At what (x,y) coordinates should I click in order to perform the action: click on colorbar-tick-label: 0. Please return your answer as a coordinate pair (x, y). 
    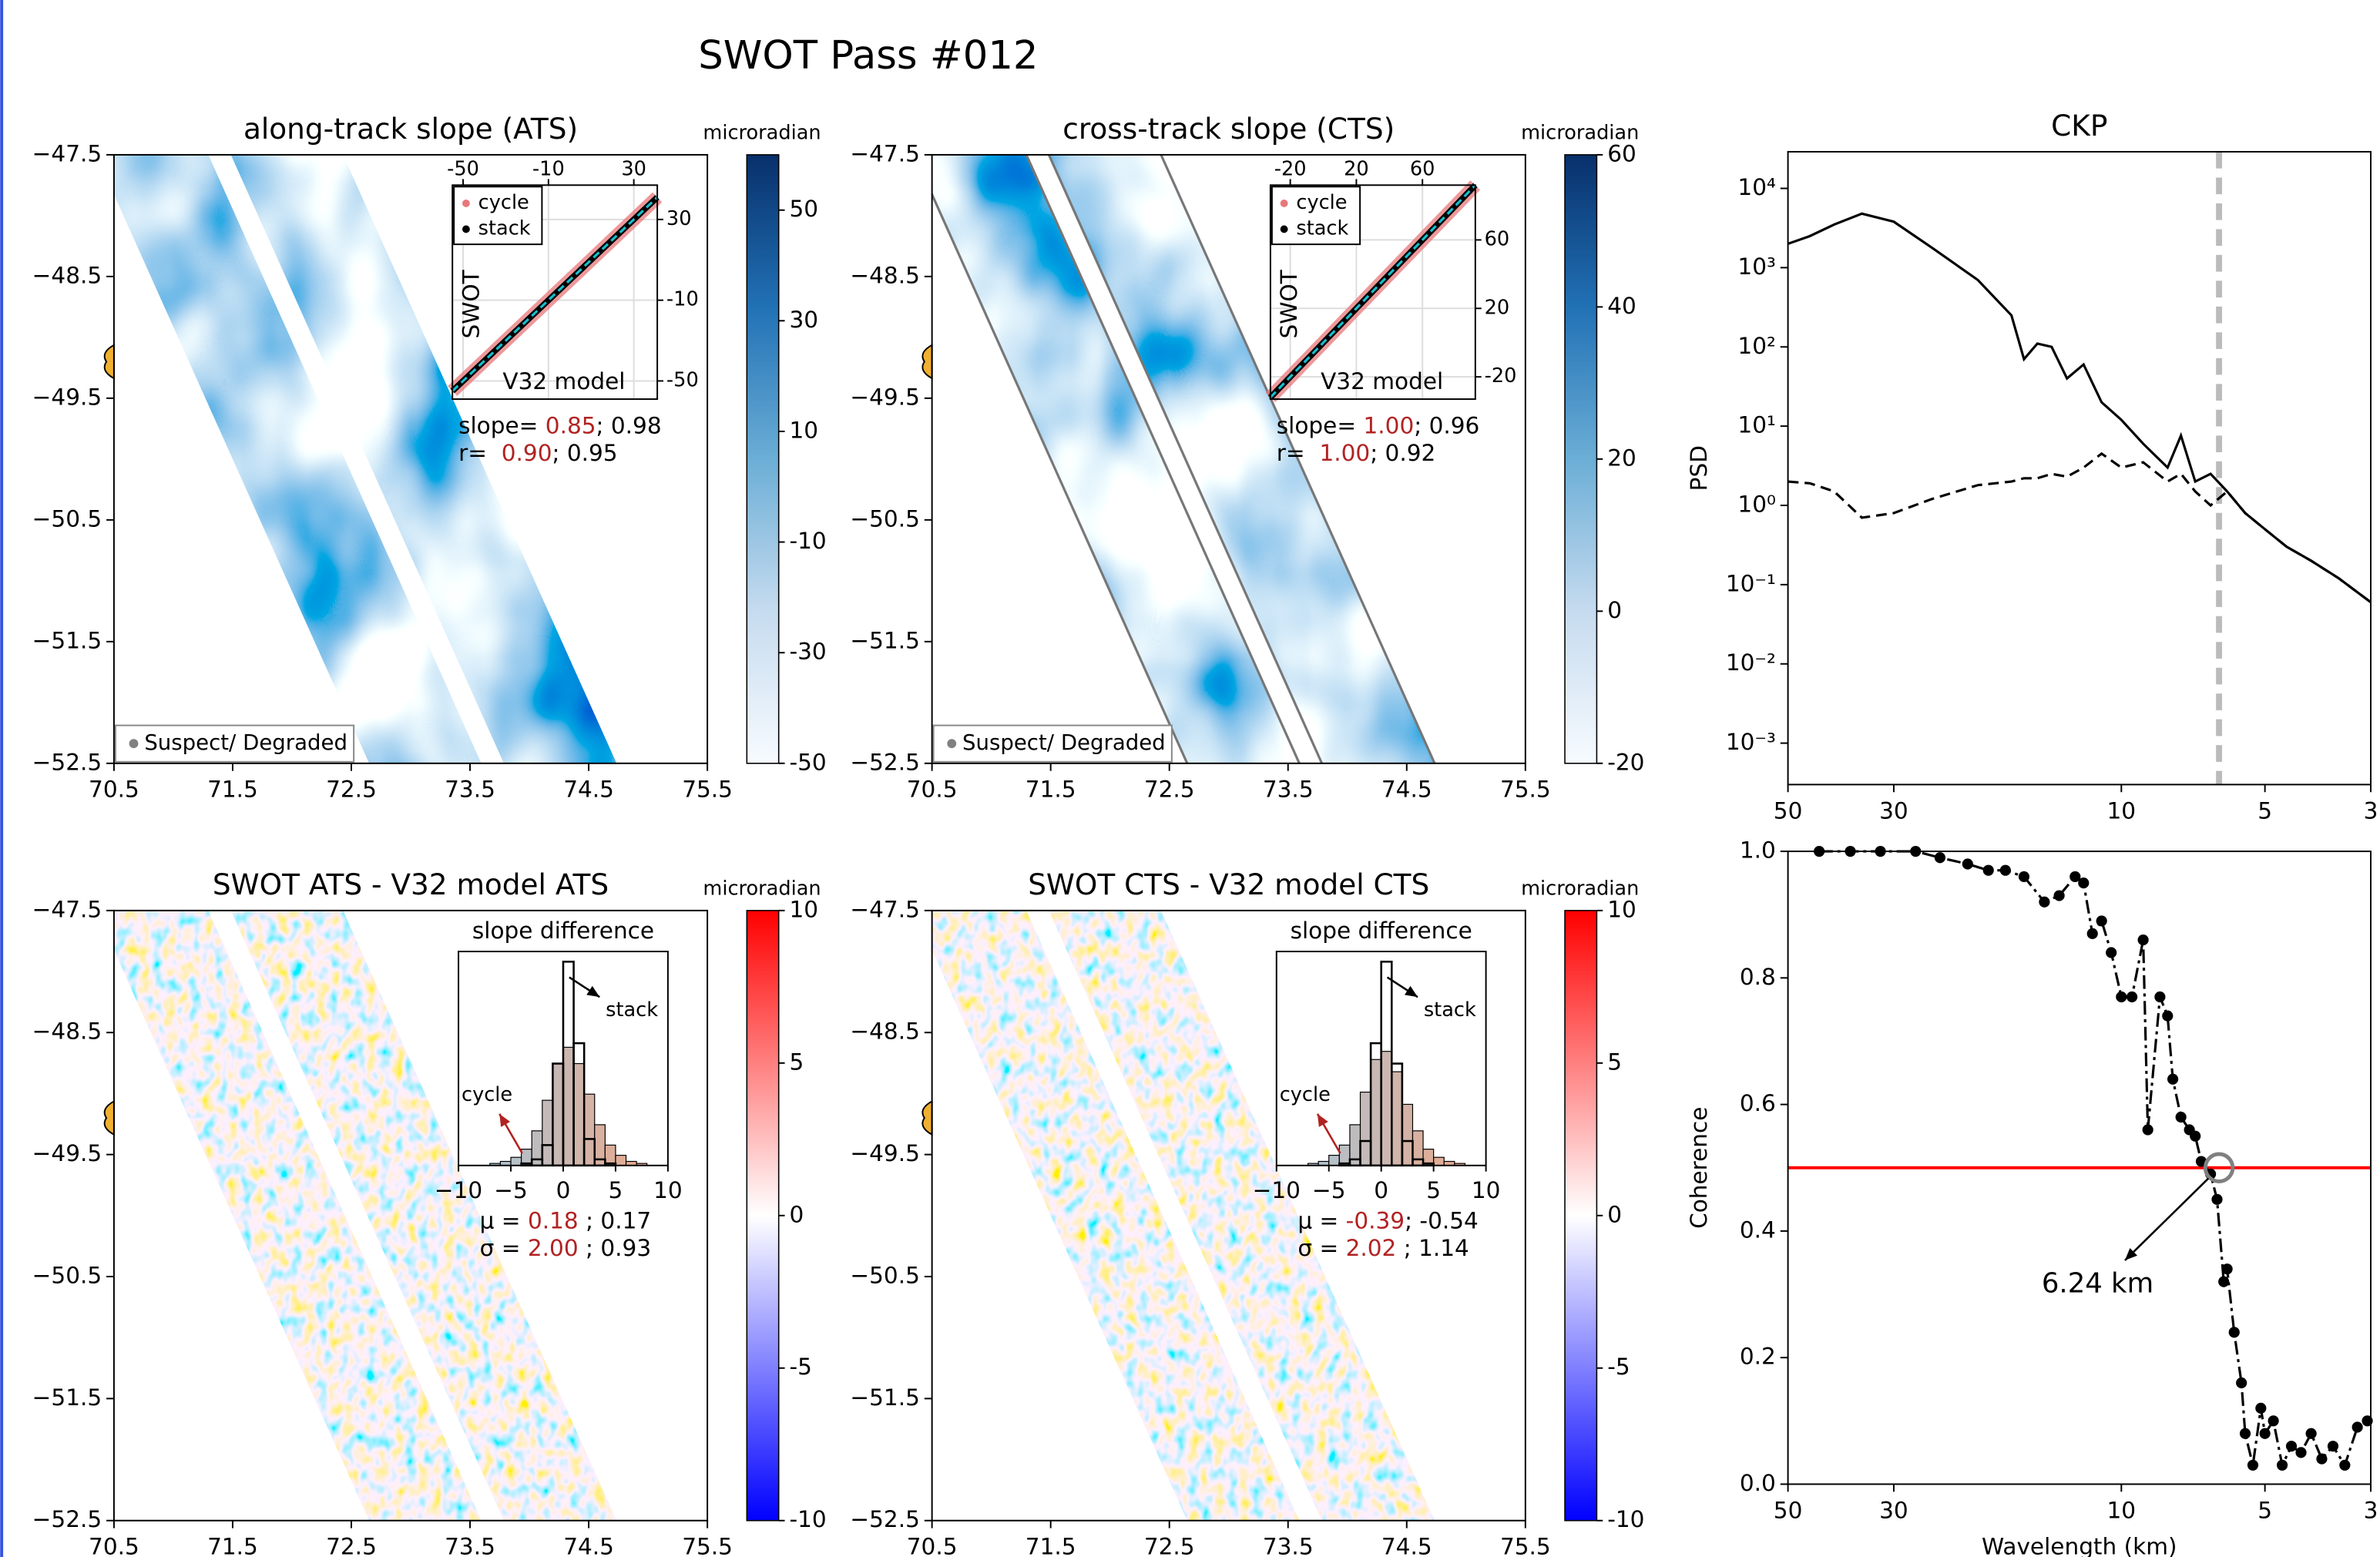
    Looking at the image, I should click on (796, 1214).